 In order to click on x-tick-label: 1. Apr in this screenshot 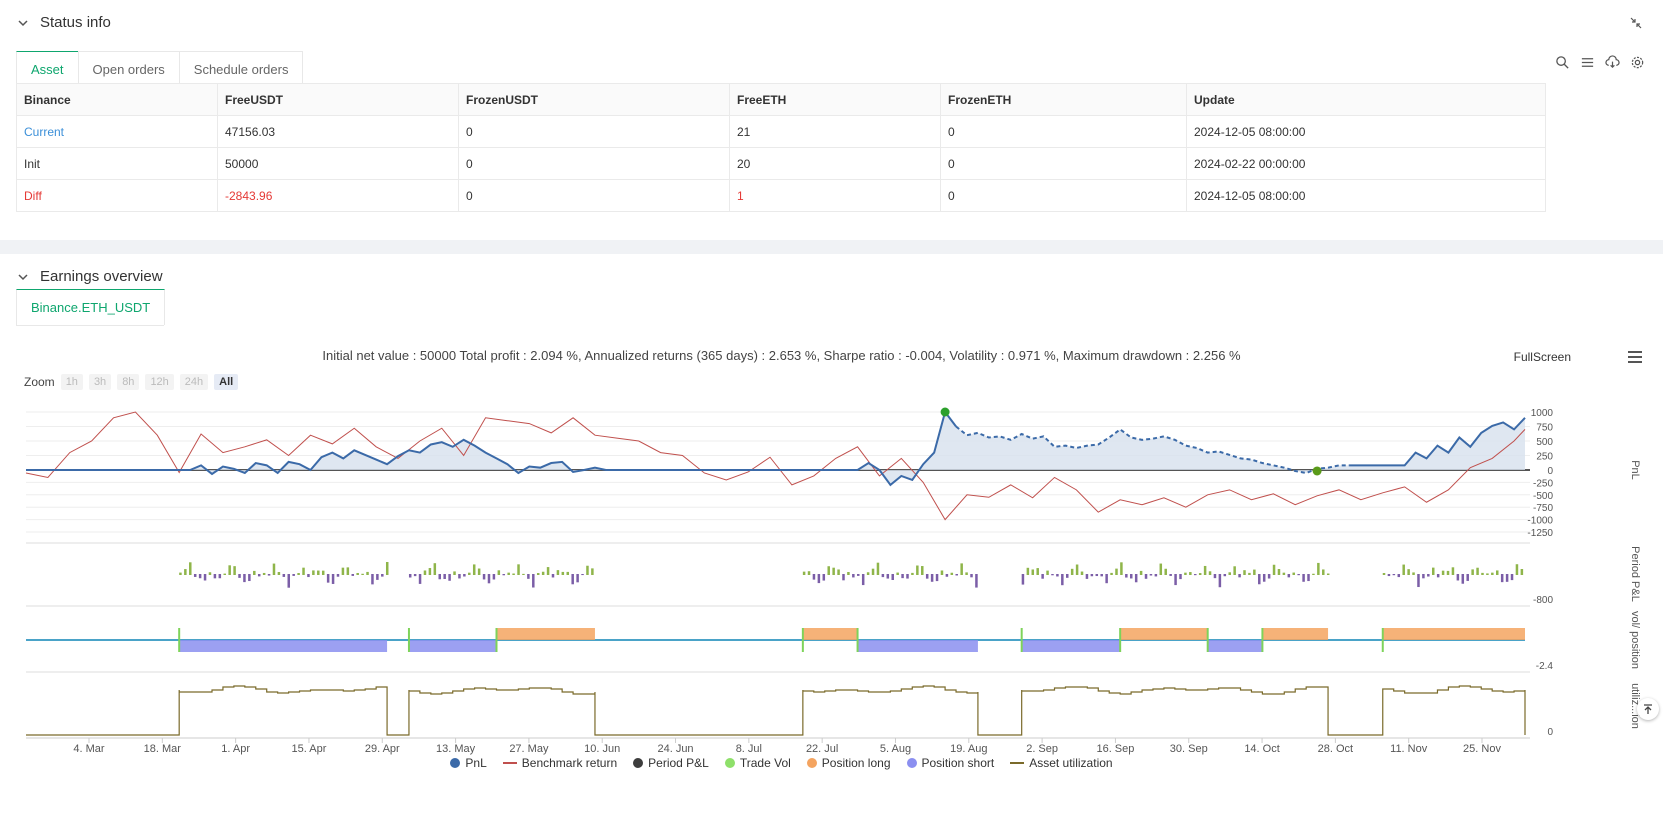, I will do `click(235, 749)`.